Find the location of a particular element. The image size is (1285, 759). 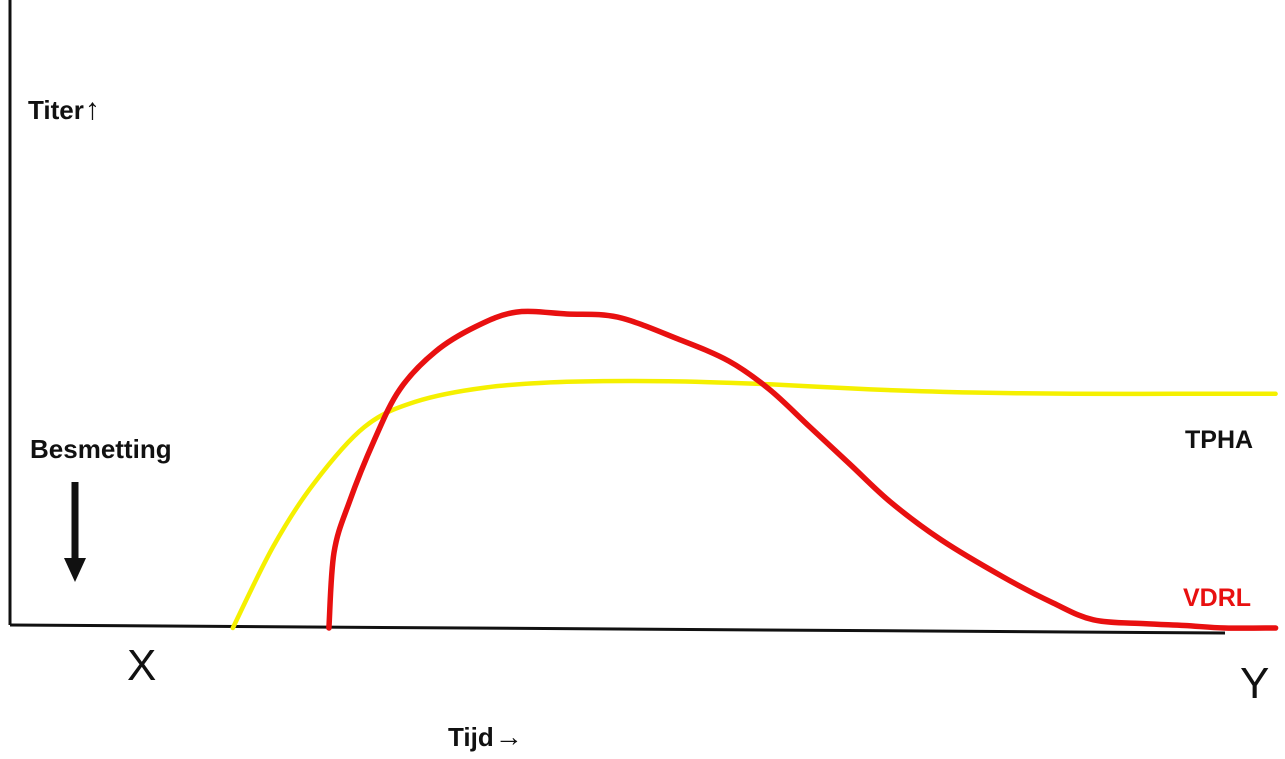

x-start-label: X is located at coordinates (141, 665).